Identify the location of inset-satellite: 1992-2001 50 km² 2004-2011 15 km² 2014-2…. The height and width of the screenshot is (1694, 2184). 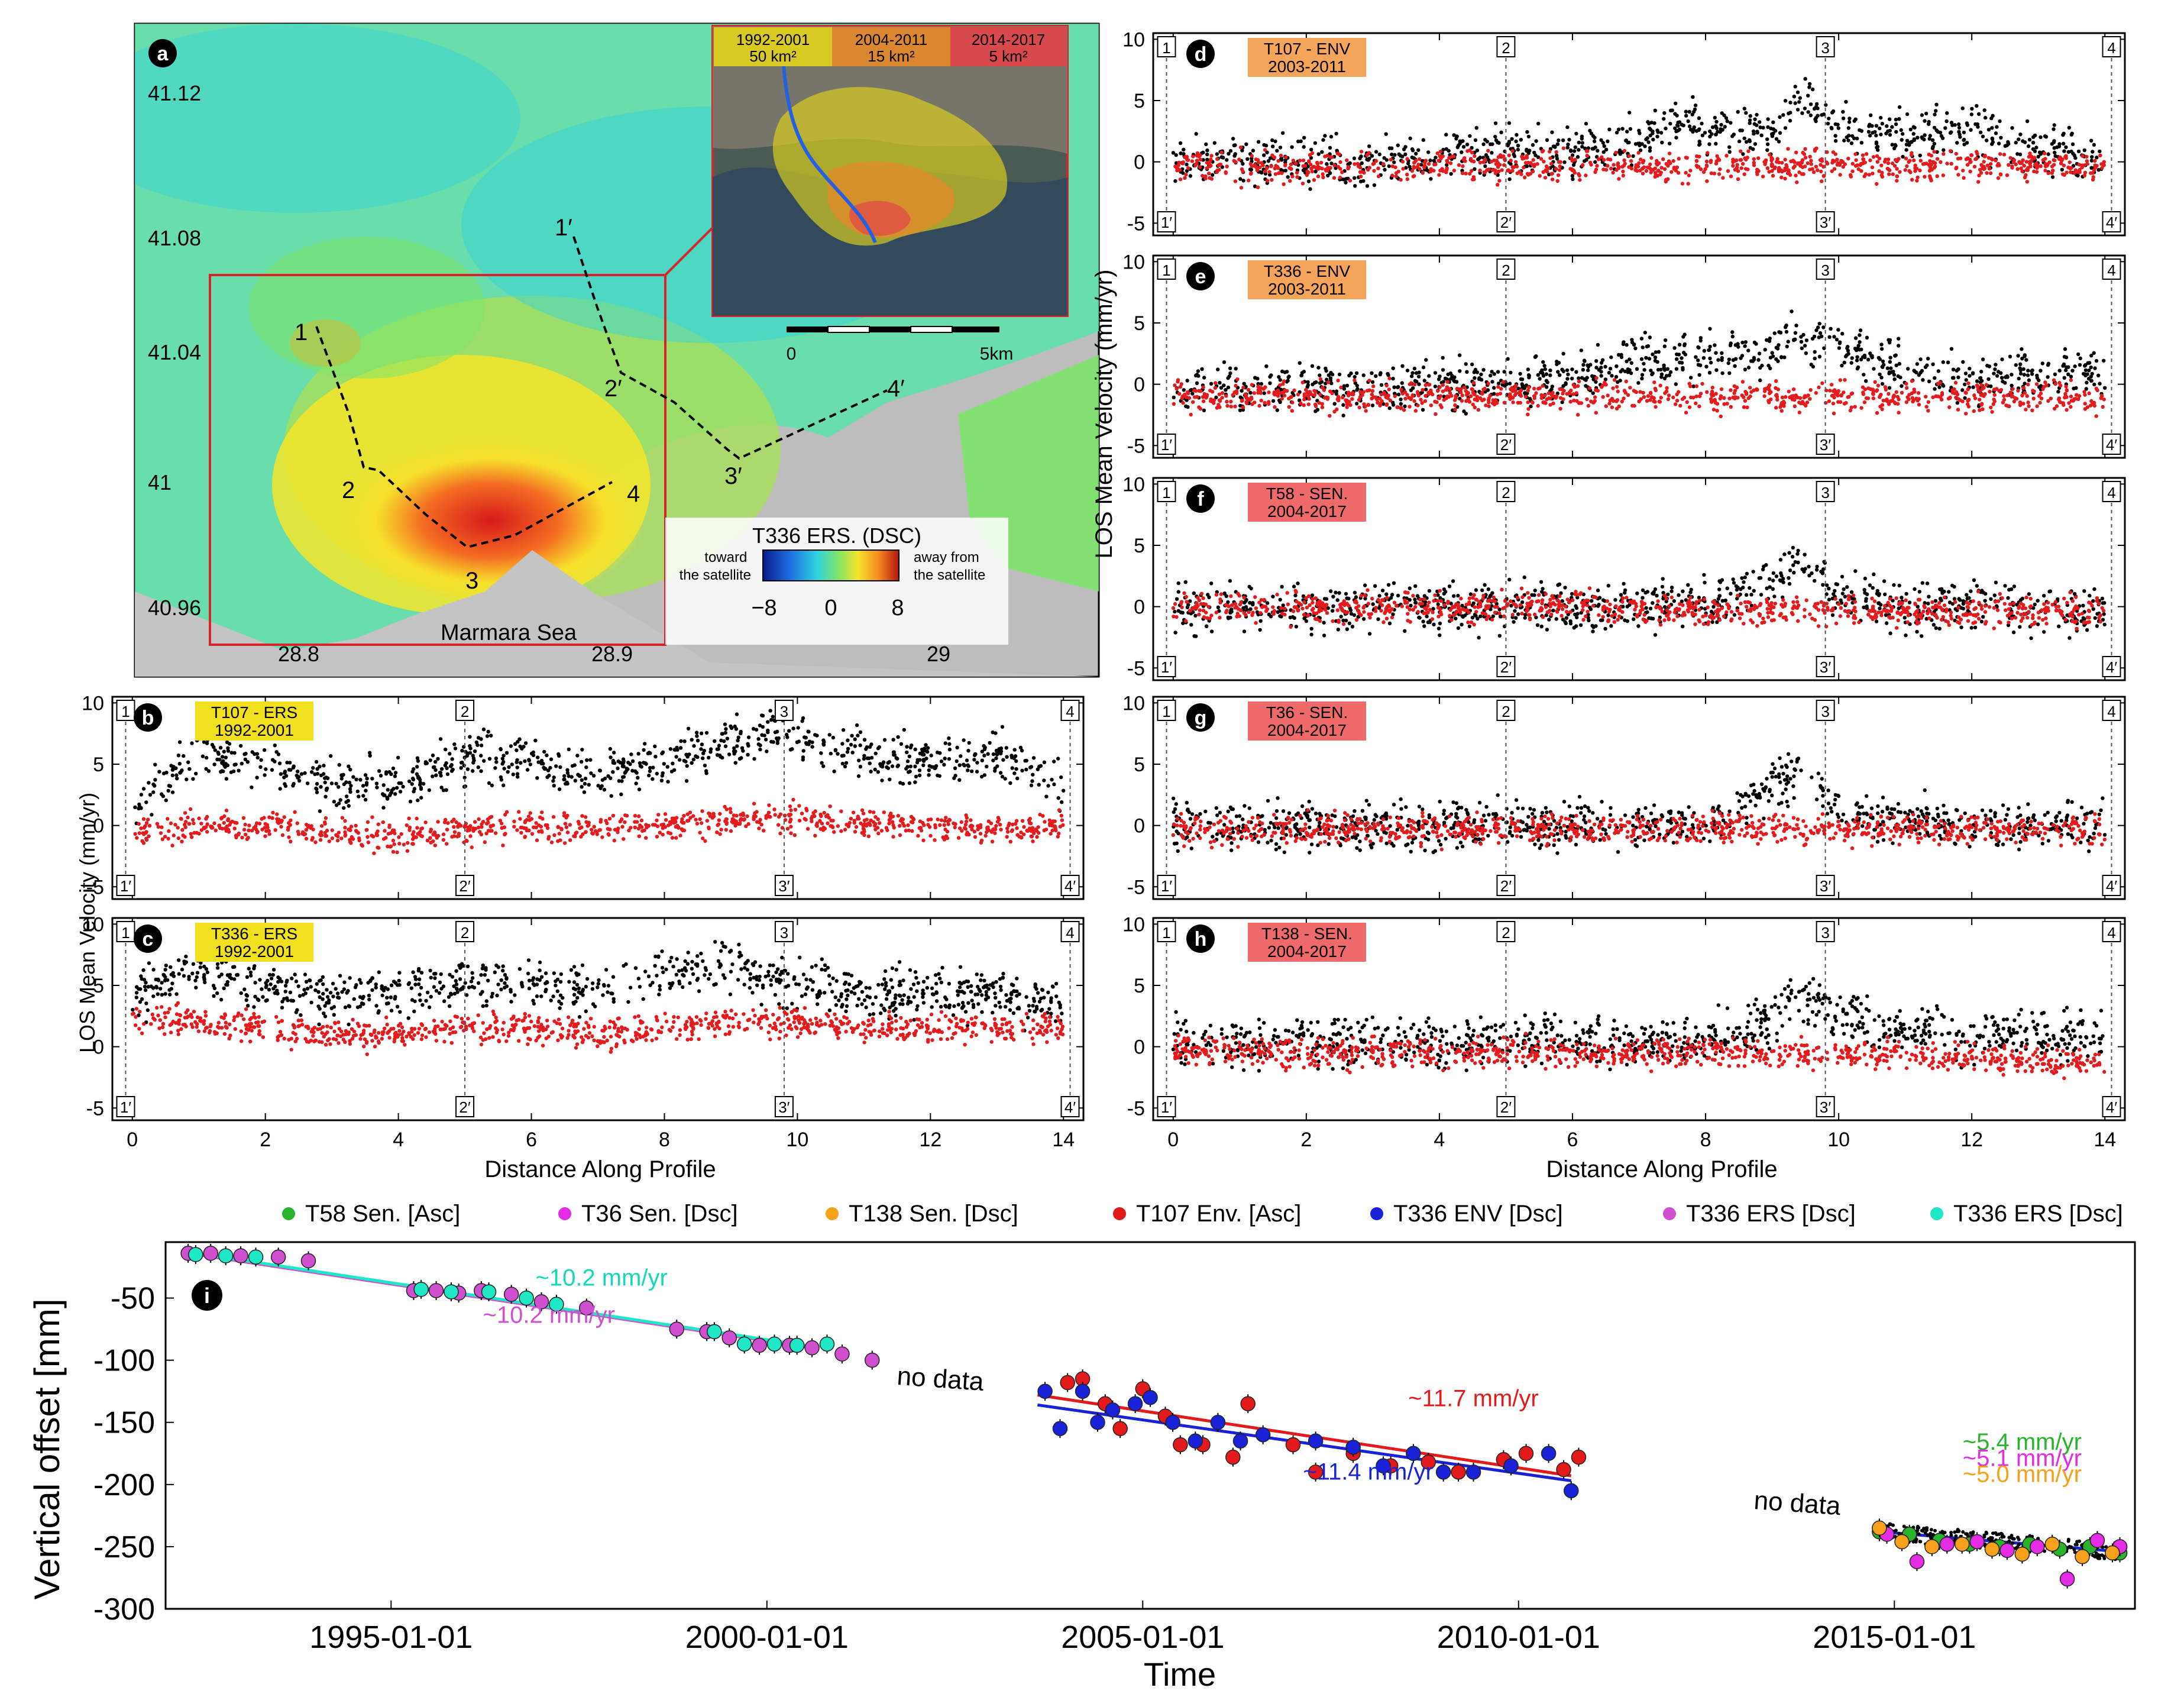
(890, 171).